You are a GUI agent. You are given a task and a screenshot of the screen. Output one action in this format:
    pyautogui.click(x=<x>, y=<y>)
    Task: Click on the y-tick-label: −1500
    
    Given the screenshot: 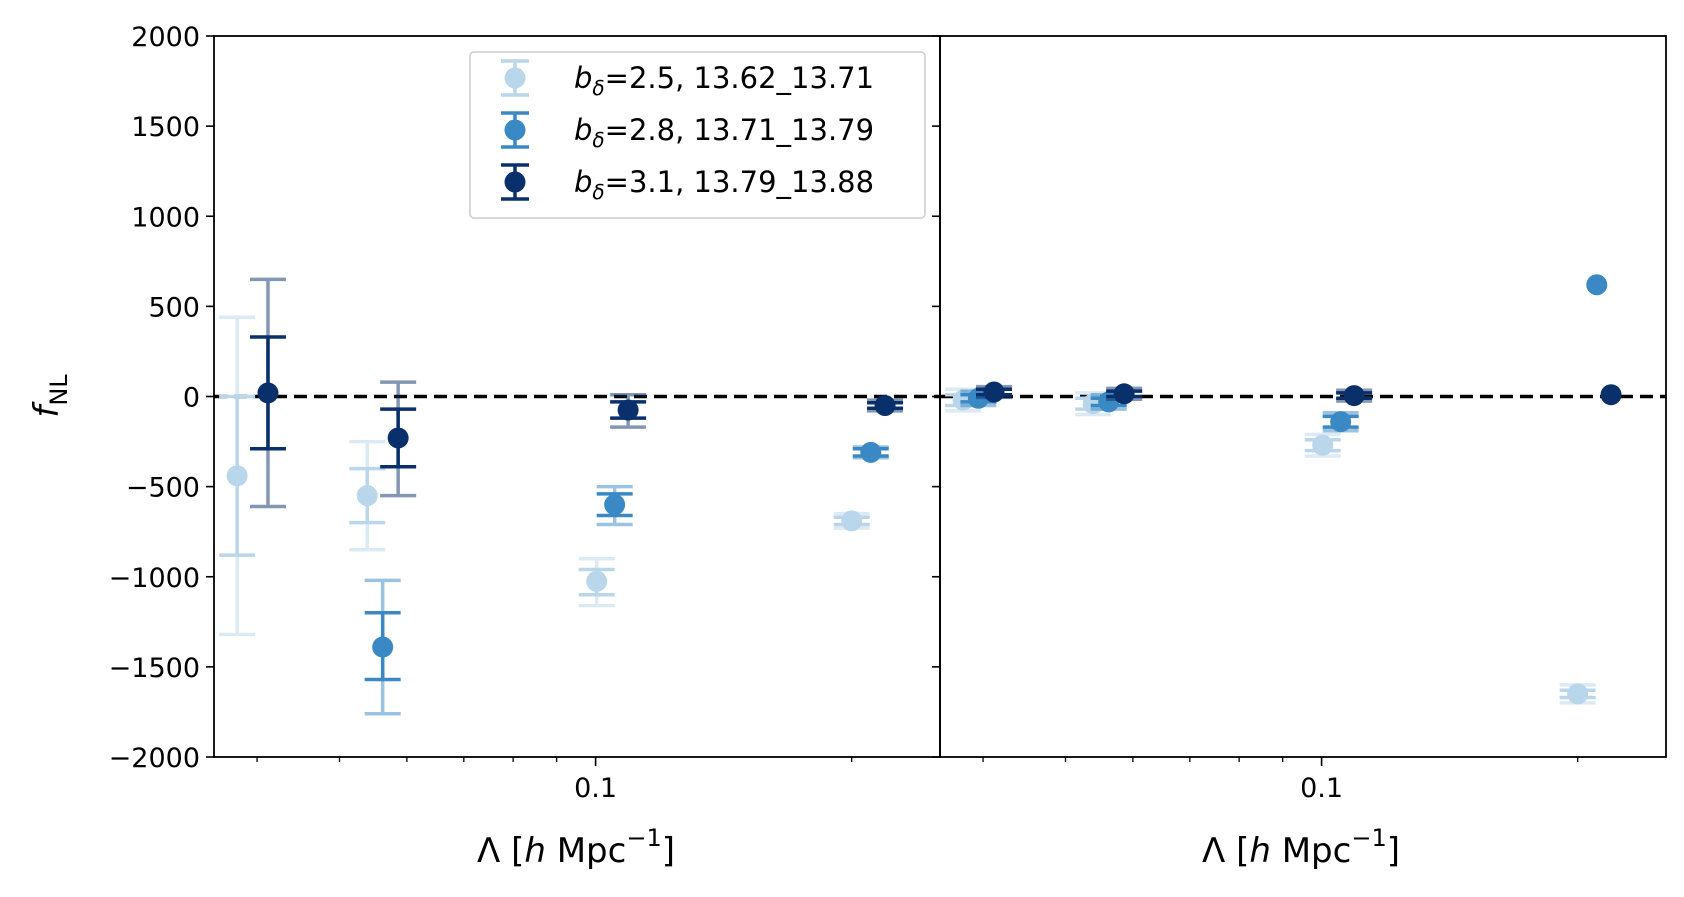 What is the action you would take?
    pyautogui.click(x=154, y=668)
    